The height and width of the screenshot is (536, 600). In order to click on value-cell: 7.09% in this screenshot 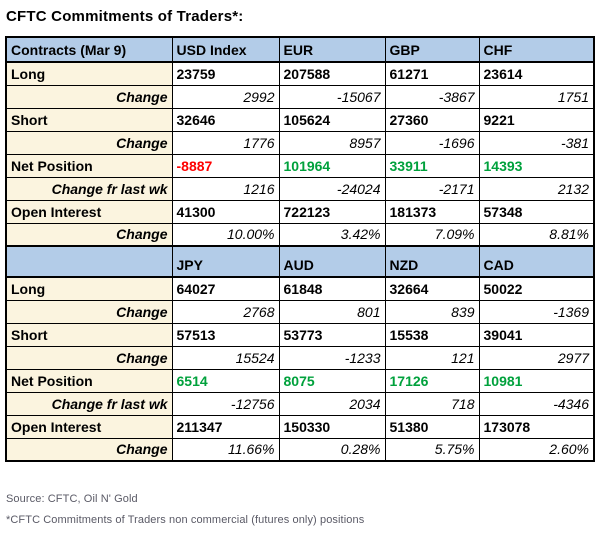, I will do `click(432, 234)`.